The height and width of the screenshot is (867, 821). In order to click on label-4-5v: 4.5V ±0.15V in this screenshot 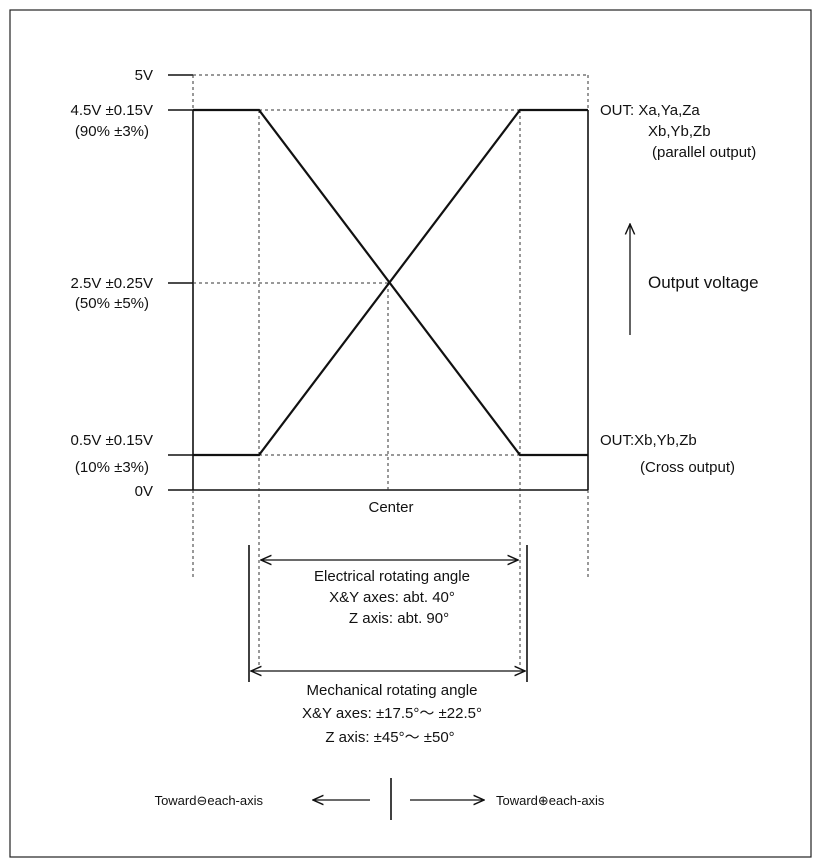, I will do `click(112, 110)`.